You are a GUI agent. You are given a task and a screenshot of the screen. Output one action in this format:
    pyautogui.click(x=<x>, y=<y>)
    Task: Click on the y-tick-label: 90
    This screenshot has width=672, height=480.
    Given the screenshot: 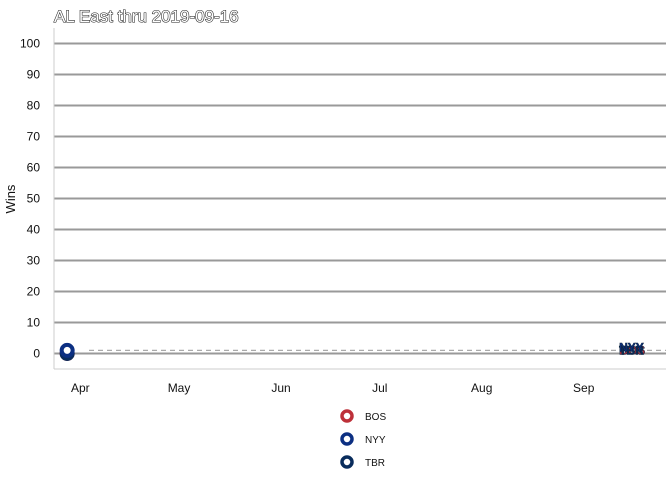 What is the action you would take?
    pyautogui.click(x=34, y=75)
    